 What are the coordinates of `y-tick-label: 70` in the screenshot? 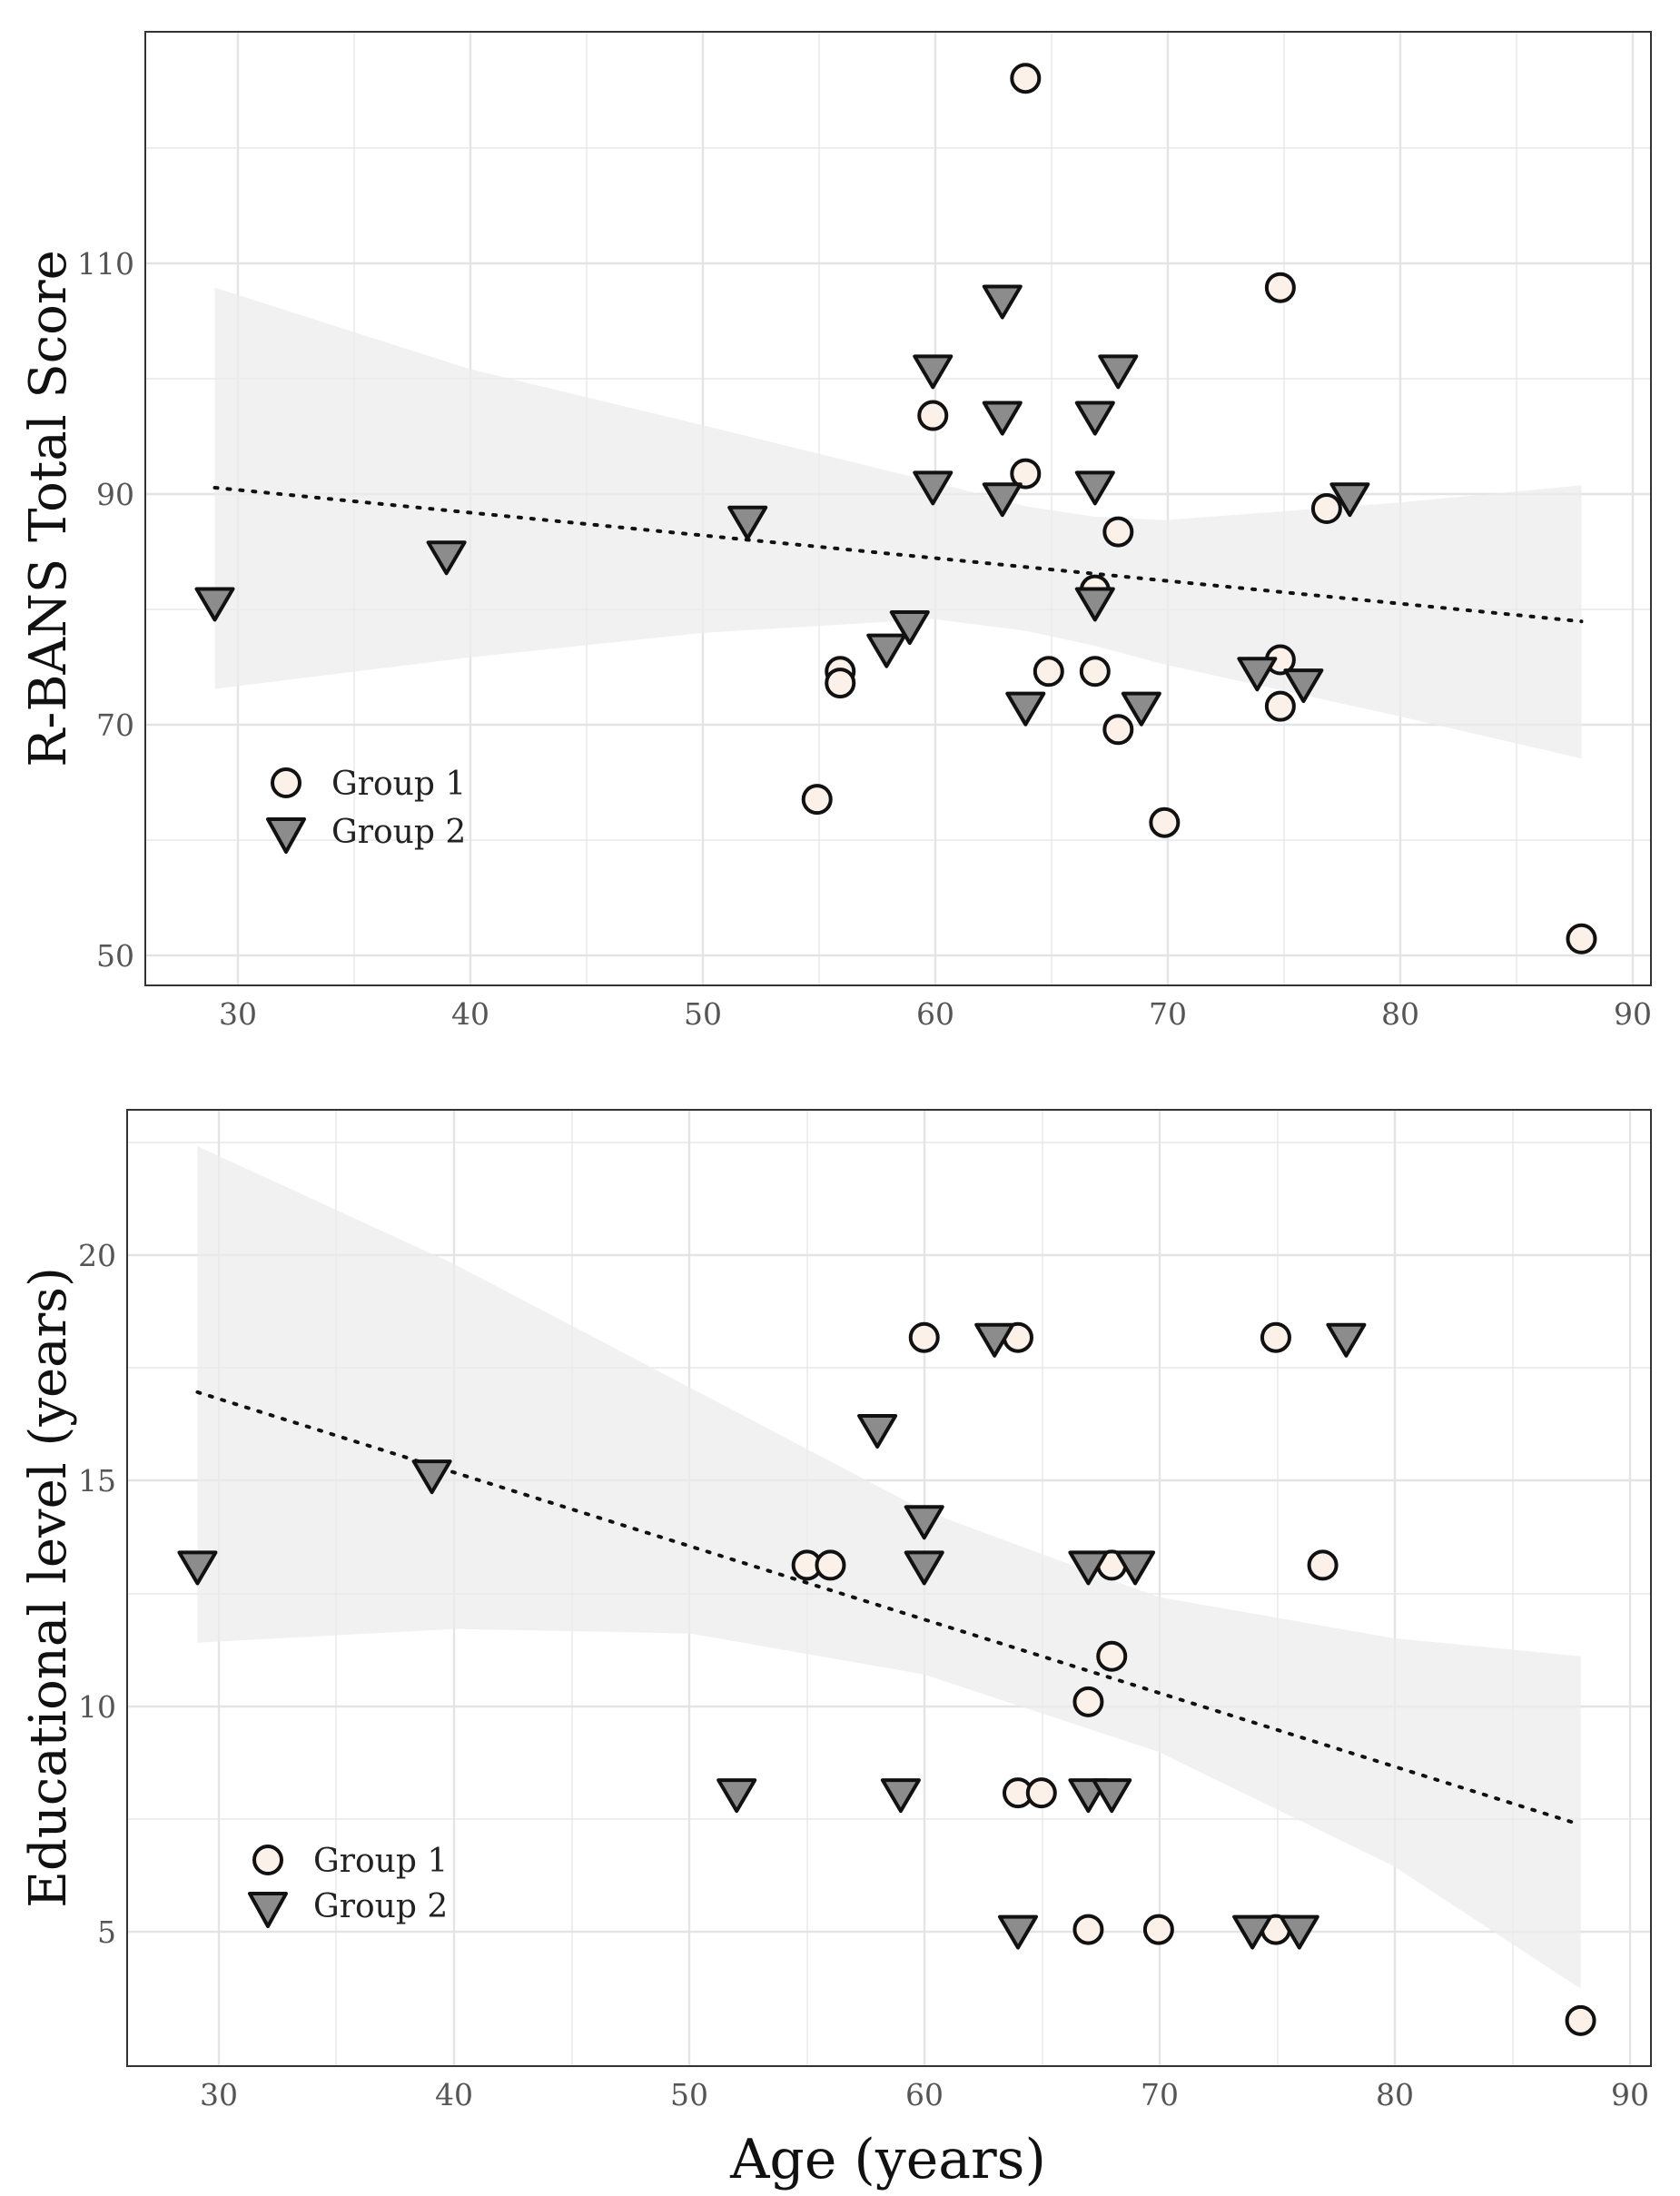 It's located at (115, 725).